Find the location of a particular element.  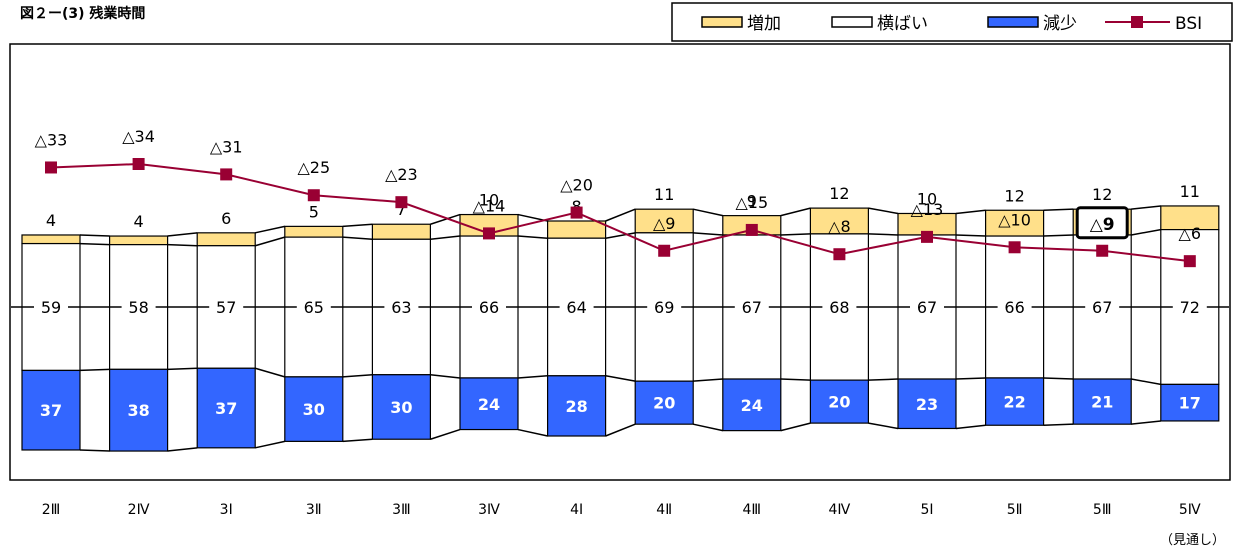

legend: 増加 横ばい 減少 BSI is located at coordinates (952, 22).